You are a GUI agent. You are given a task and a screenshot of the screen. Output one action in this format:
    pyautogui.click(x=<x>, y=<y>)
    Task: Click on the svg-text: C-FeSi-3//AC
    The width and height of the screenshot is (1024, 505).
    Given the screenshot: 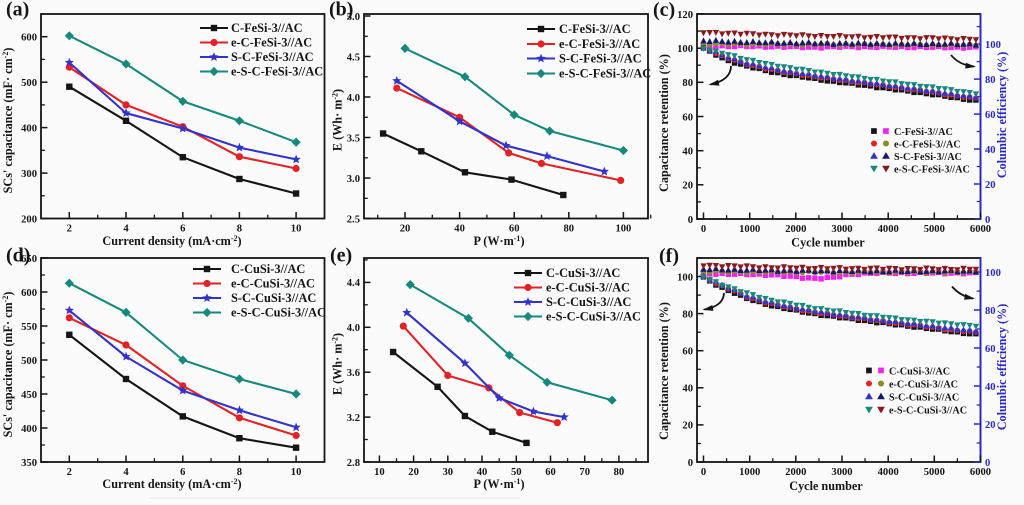 What is the action you would take?
    pyautogui.click(x=267, y=28)
    